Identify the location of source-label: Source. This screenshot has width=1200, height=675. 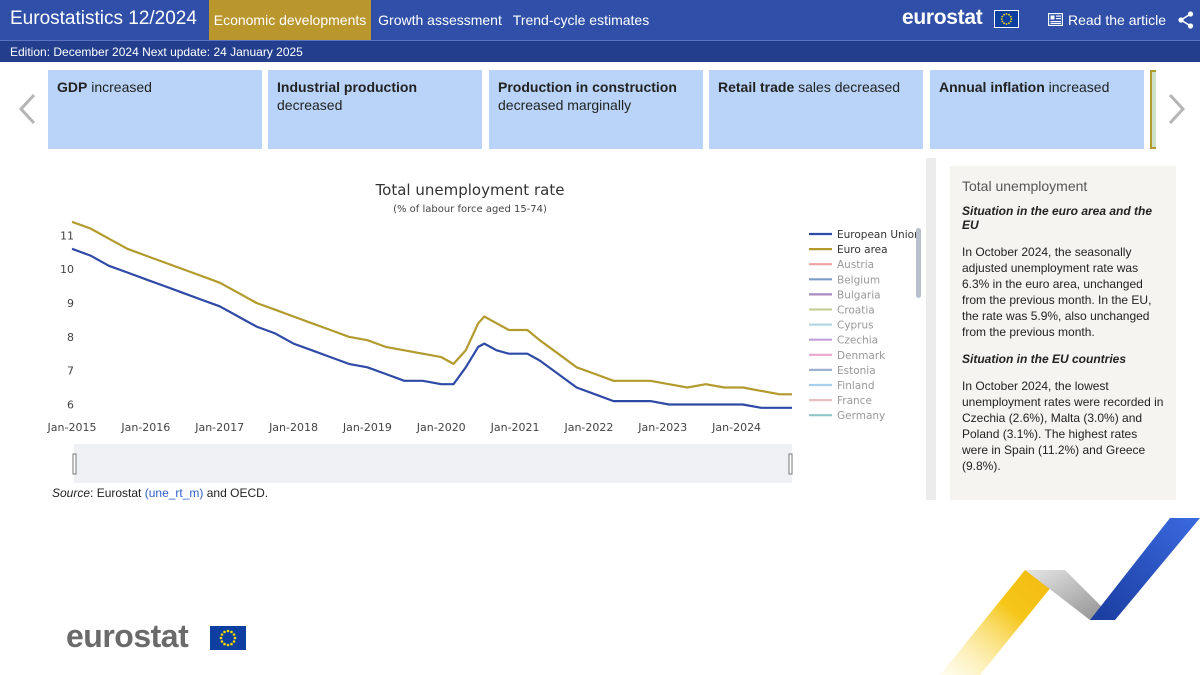
(71, 493).